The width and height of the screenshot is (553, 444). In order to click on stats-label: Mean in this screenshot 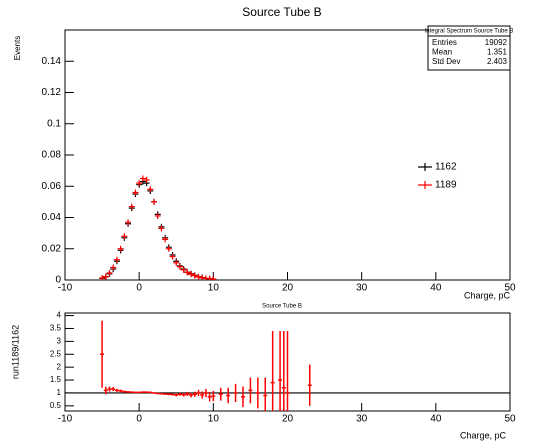, I will do `click(442, 52)`.